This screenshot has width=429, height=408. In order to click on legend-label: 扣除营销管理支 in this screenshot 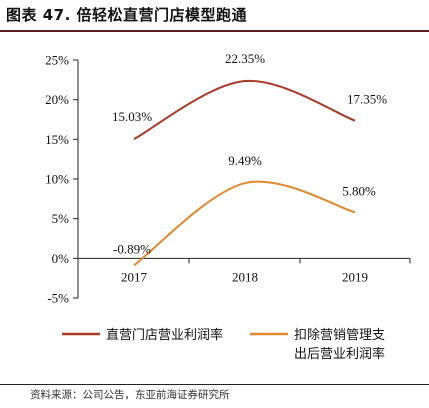, I will do `click(339, 335)`.